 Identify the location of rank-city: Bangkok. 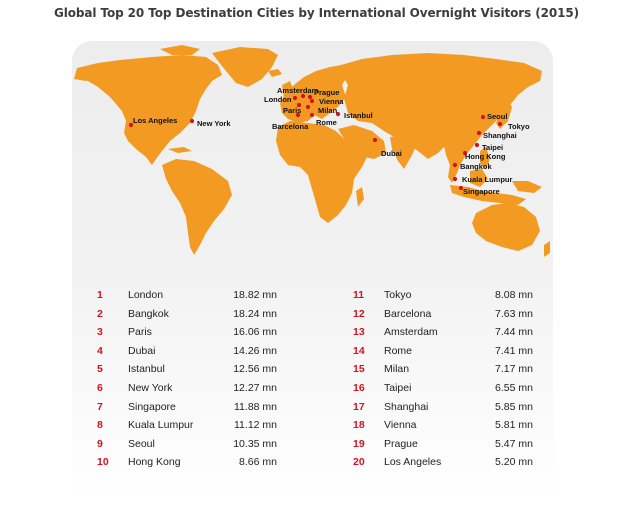
(148, 313).